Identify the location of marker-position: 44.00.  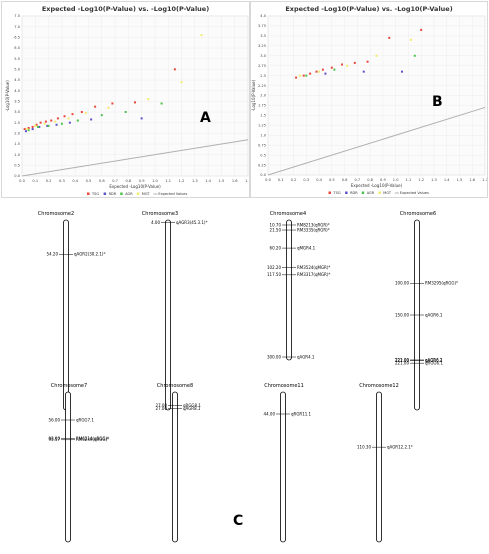
(270, 413).